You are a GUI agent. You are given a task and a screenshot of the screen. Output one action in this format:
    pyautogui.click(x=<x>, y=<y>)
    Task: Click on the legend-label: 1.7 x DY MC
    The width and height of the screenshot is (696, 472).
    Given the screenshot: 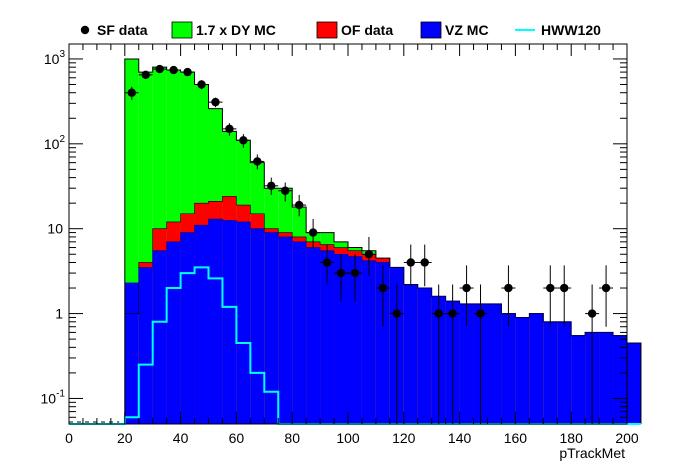 What is the action you would take?
    pyautogui.click(x=236, y=30)
    